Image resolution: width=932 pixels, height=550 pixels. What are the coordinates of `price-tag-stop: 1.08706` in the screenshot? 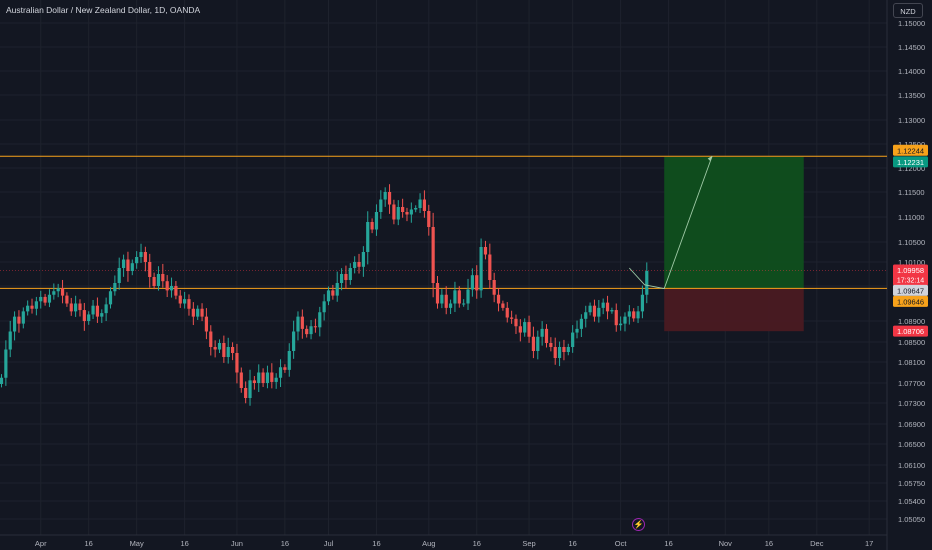 It's located at (910, 331).